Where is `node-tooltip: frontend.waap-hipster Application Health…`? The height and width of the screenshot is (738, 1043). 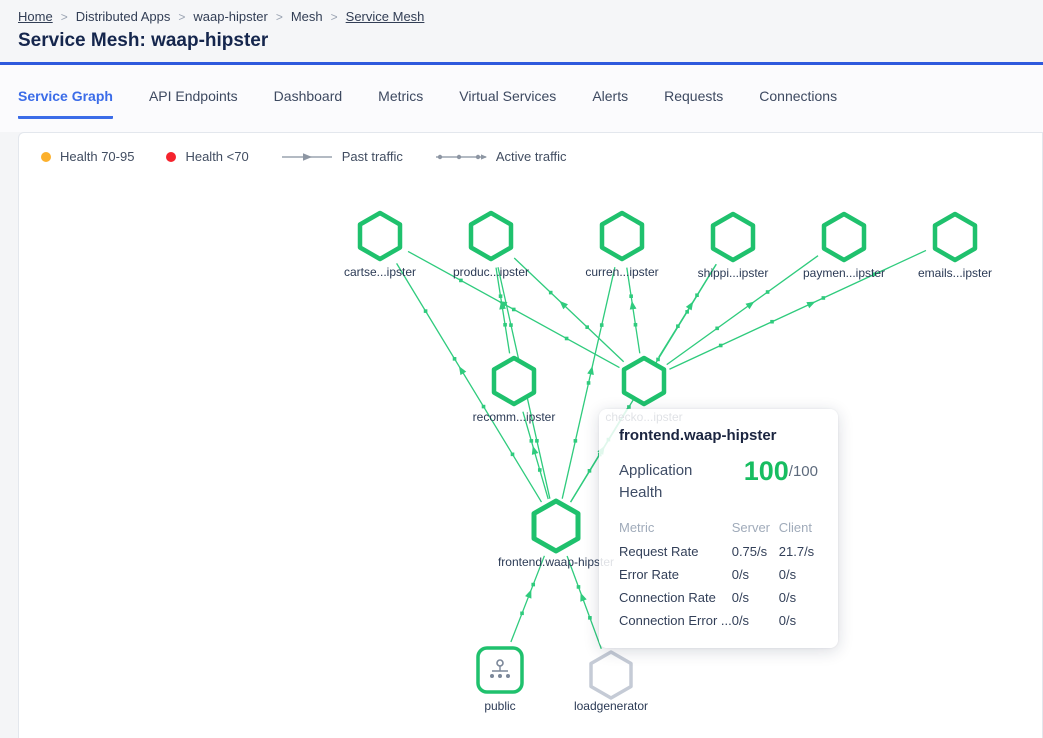
node-tooltip: frontend.waap-hipster Application Health… is located at coordinates (718, 528).